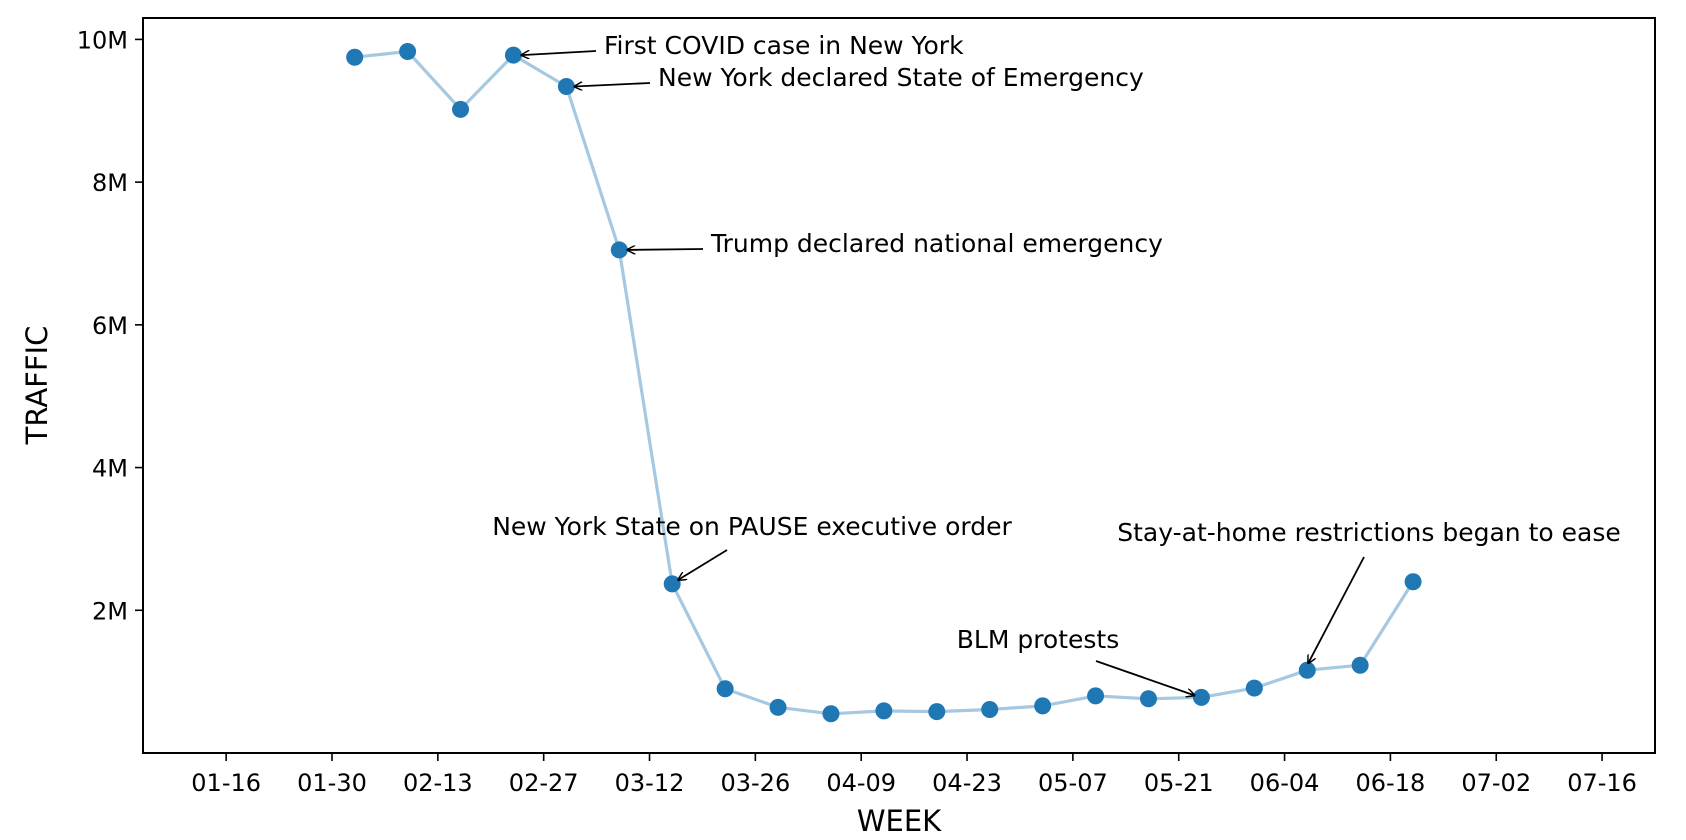 The width and height of the screenshot is (1686, 840). Describe the element at coordinates (650, 783) in the screenshot. I see `x-tick-label: 03-12` at that location.